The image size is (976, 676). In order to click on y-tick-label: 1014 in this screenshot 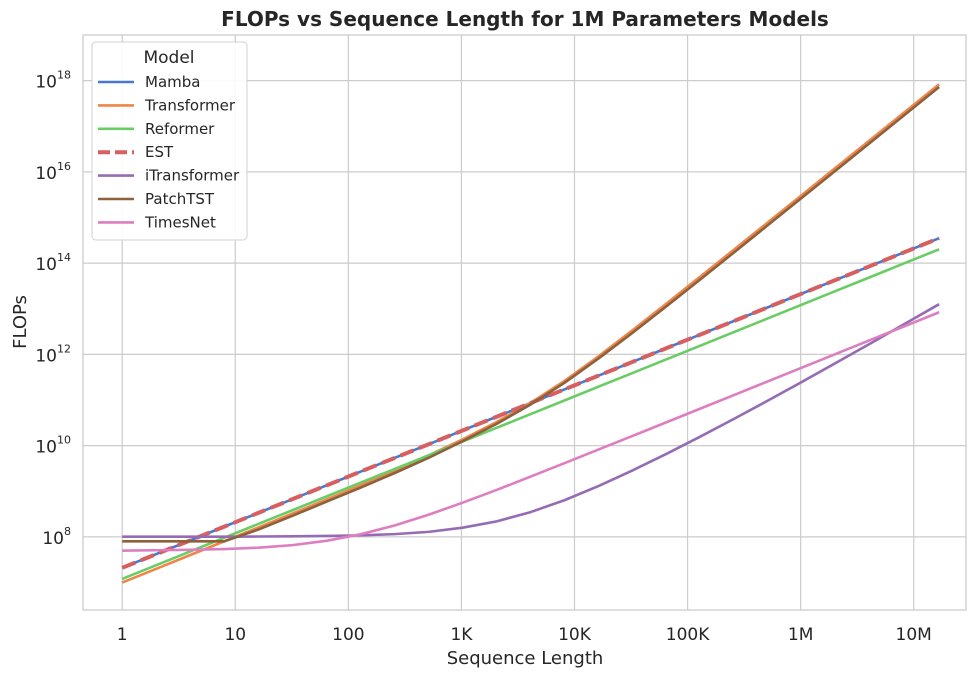, I will do `click(53, 263)`.